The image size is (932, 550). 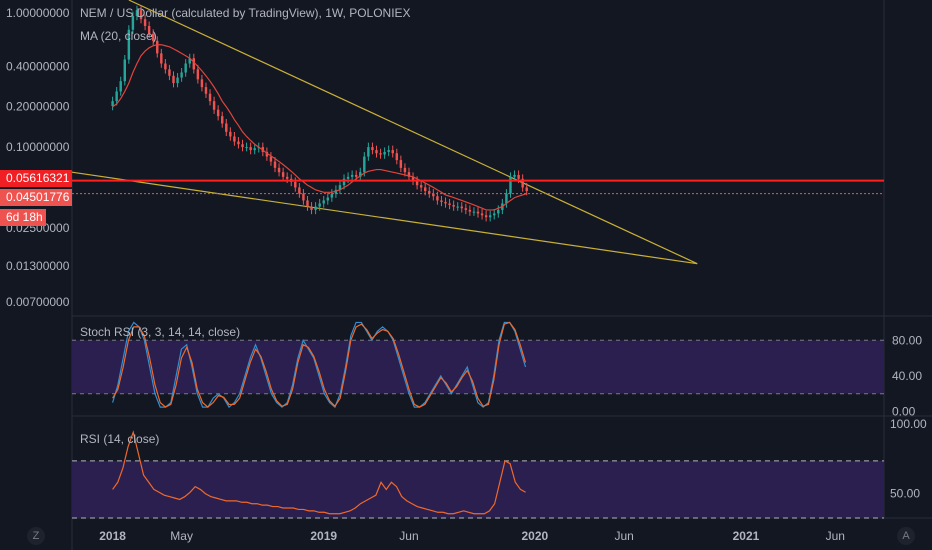 I want to click on rsi-band, so click(x=478, y=489).